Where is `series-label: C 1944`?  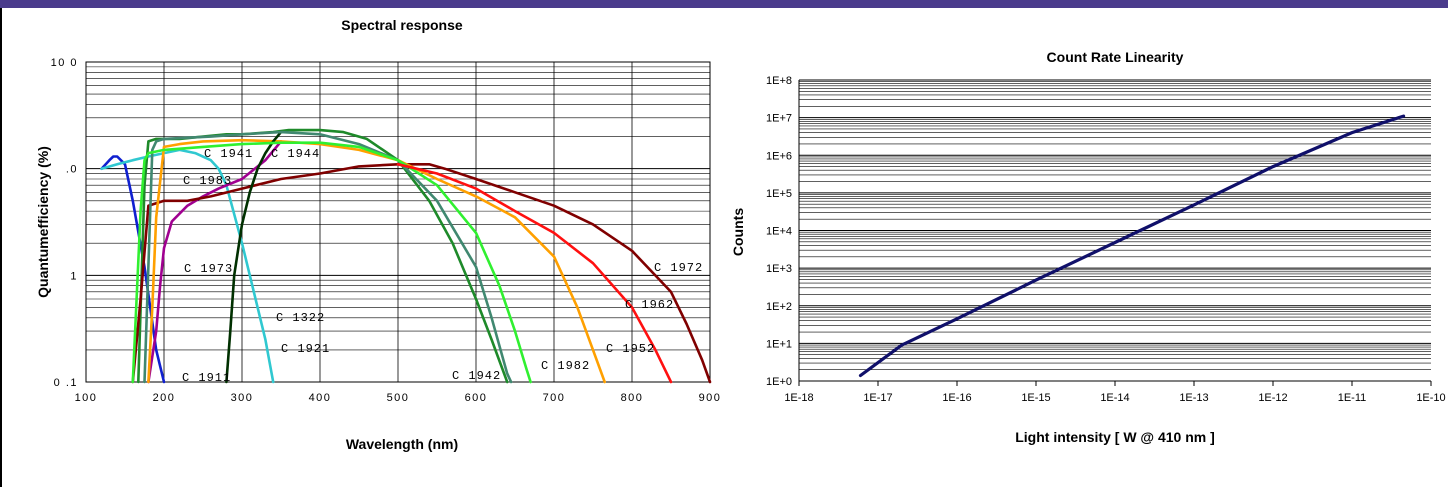
series-label: C 1944 is located at coordinates (295, 154).